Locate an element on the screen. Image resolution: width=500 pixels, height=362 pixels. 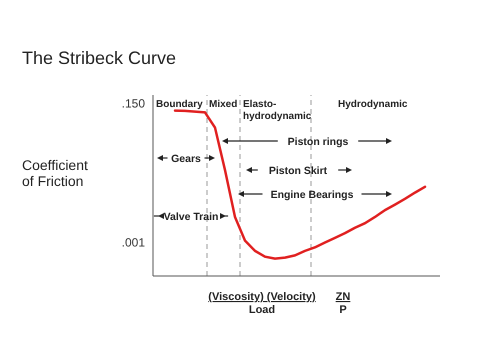
annotation: Piston Skirt is located at coordinates (298, 171).